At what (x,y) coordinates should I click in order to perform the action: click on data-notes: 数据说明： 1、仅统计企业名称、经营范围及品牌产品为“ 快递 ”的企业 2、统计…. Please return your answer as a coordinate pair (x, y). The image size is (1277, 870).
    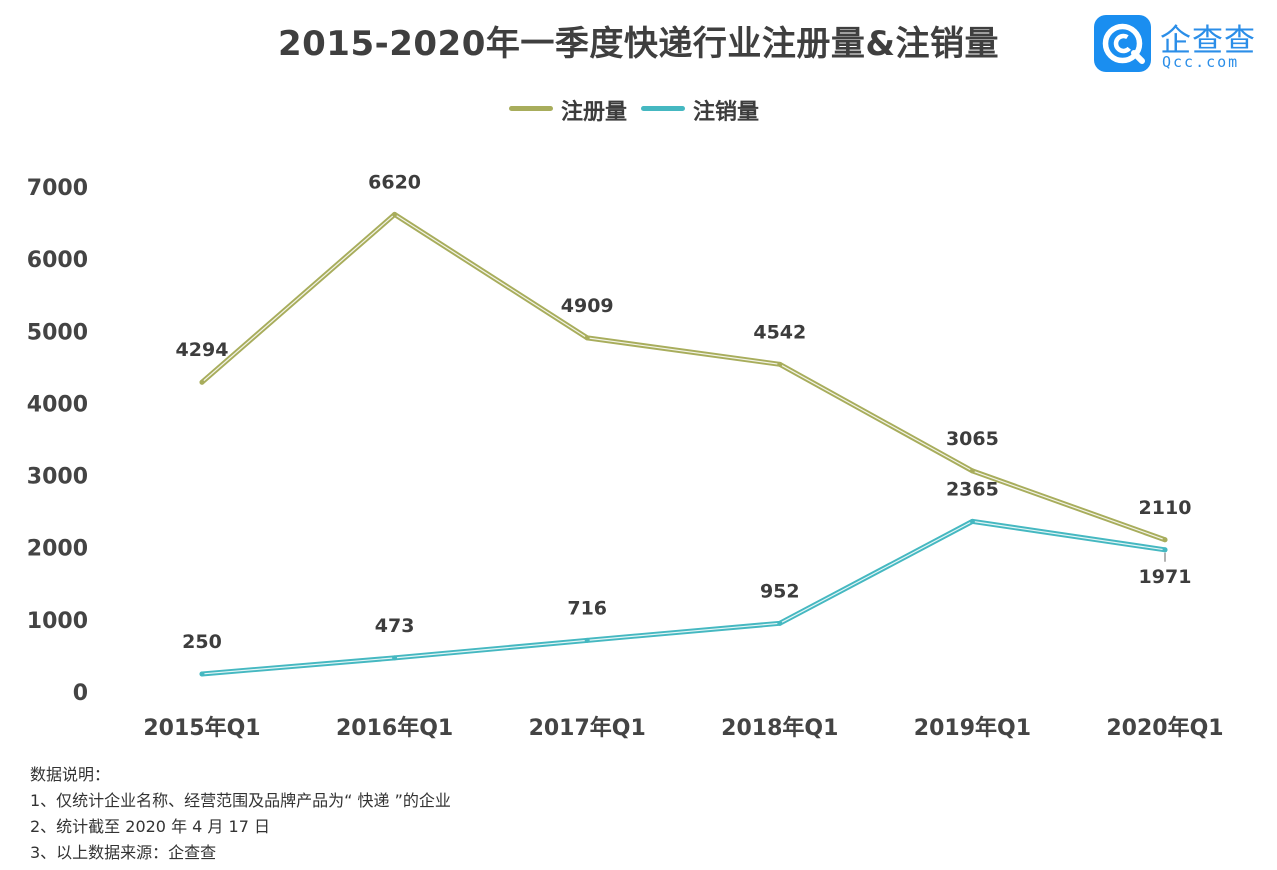
    Looking at the image, I should click on (240, 814).